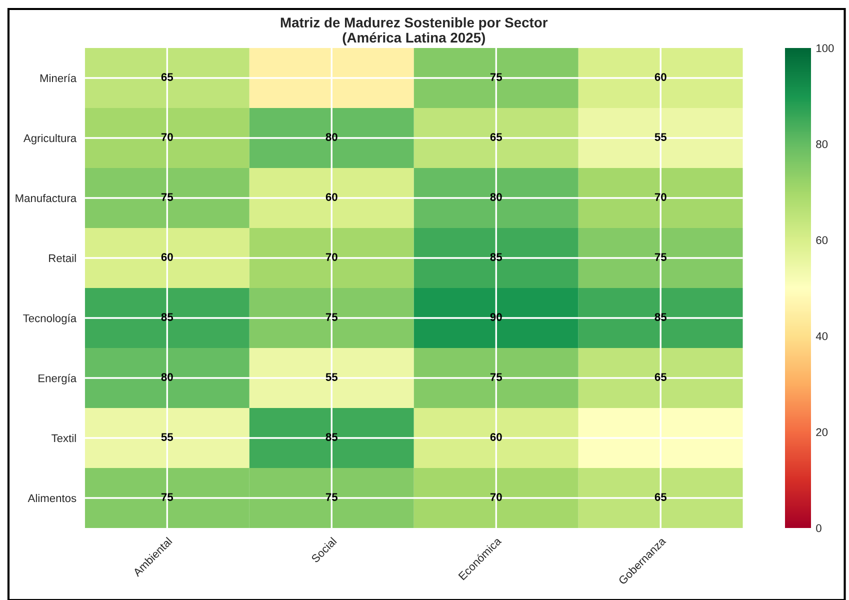 Image resolution: width=849 pixels, height=600 pixels. What do you see at coordinates (819, 528) in the screenshot?
I see `color-bar-label: 0` at bounding box center [819, 528].